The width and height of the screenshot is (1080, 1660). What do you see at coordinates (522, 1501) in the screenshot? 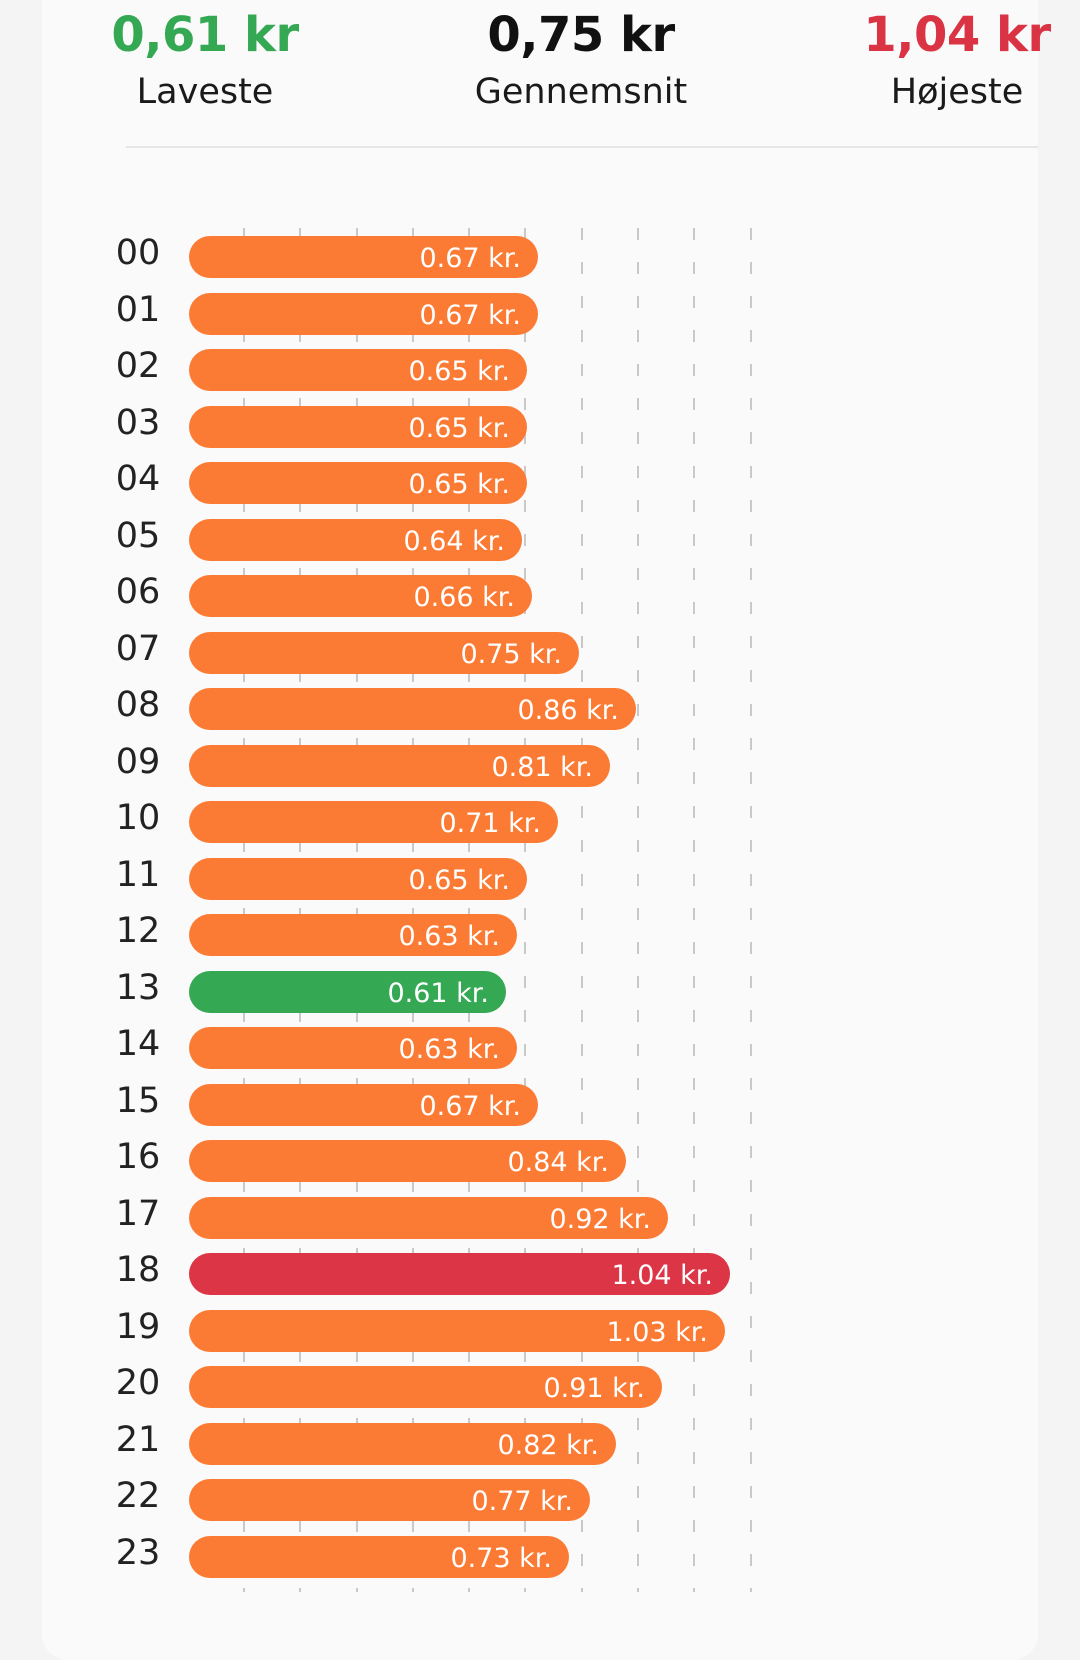
I see `price-bar-label: 0.77 kr.` at bounding box center [522, 1501].